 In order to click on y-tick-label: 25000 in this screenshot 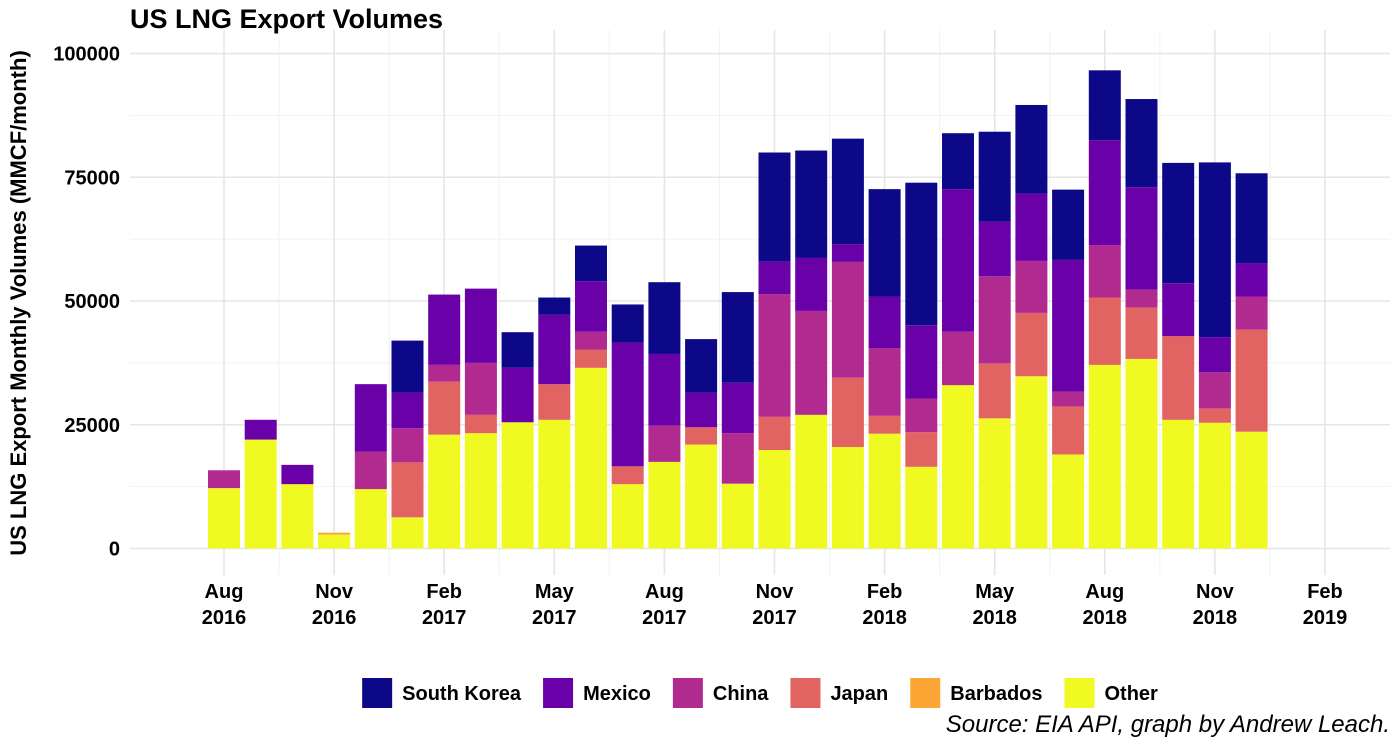, I will do `click(92, 426)`.